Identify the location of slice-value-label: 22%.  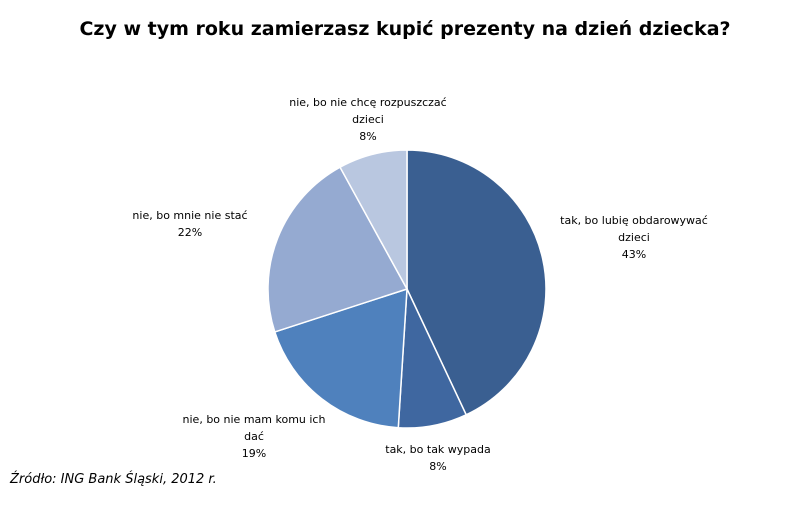
(190, 232).